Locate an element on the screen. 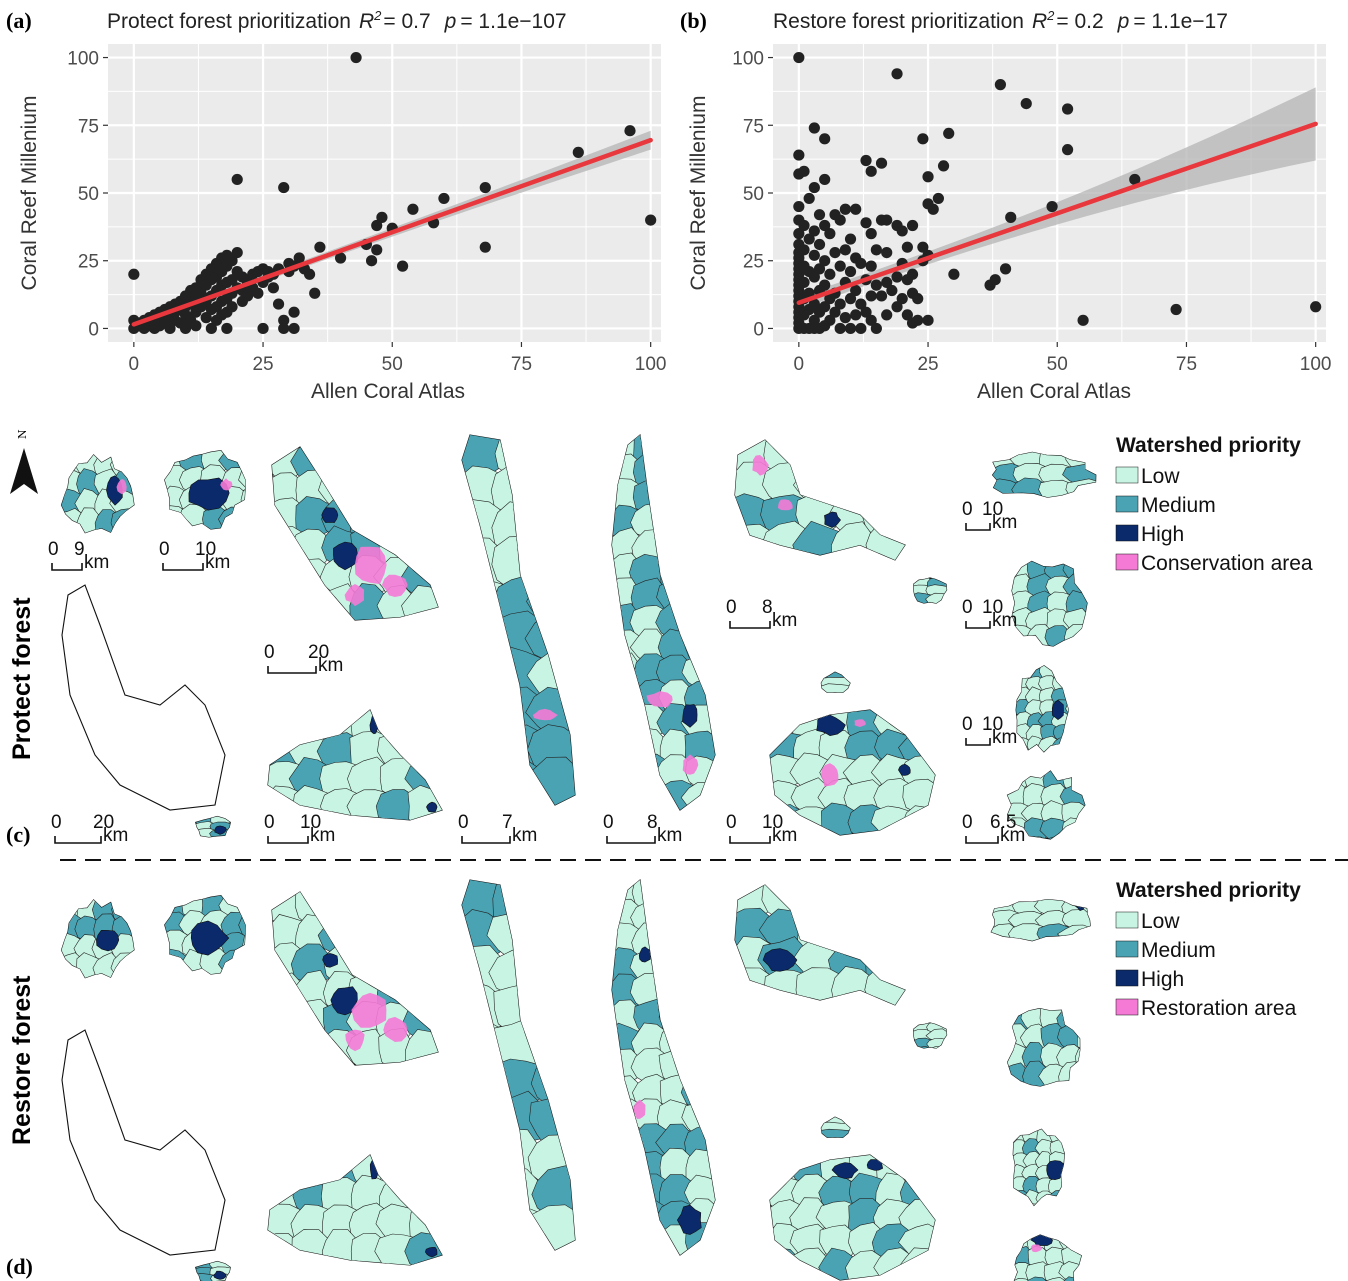 The width and height of the screenshot is (1348, 1281). y-tick-label: 100 is located at coordinates (83, 59).